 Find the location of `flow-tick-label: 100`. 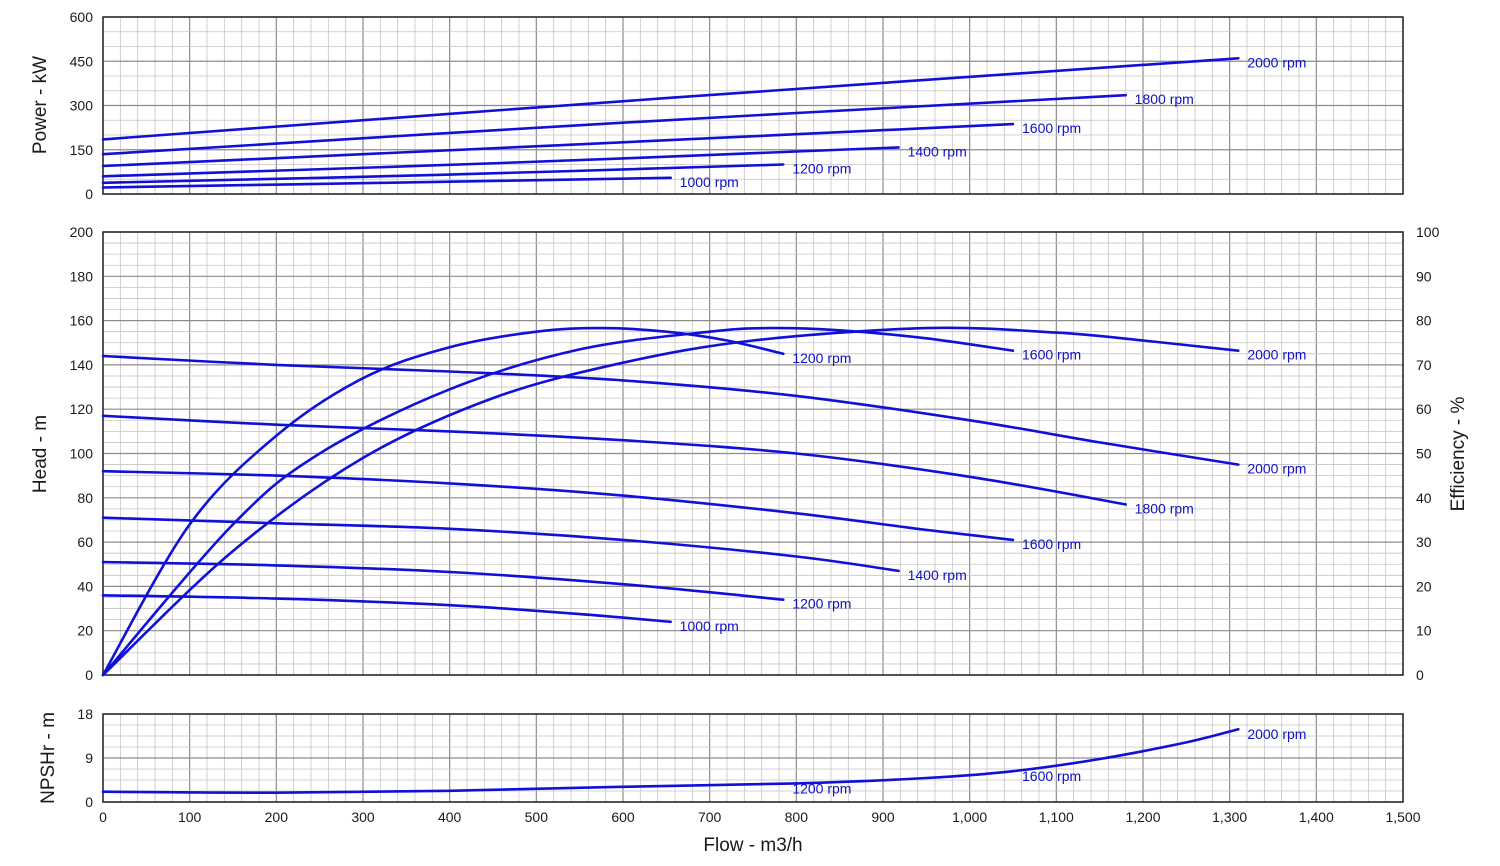

flow-tick-label: 100 is located at coordinates (190, 817).